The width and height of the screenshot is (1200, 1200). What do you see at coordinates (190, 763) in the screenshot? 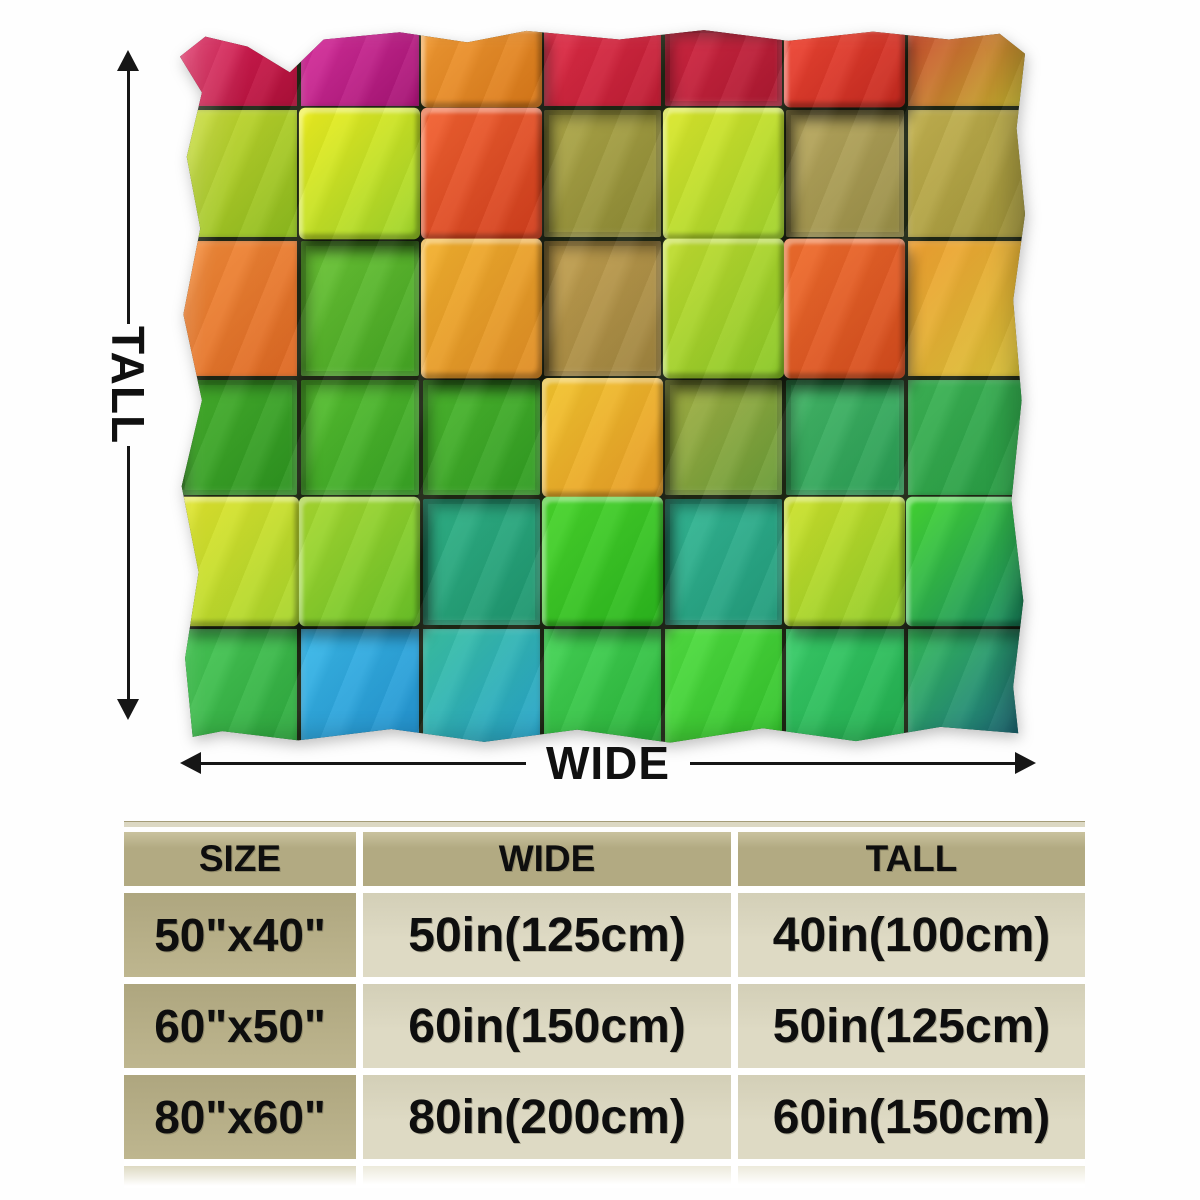
I see `arrow-left-icon` at bounding box center [190, 763].